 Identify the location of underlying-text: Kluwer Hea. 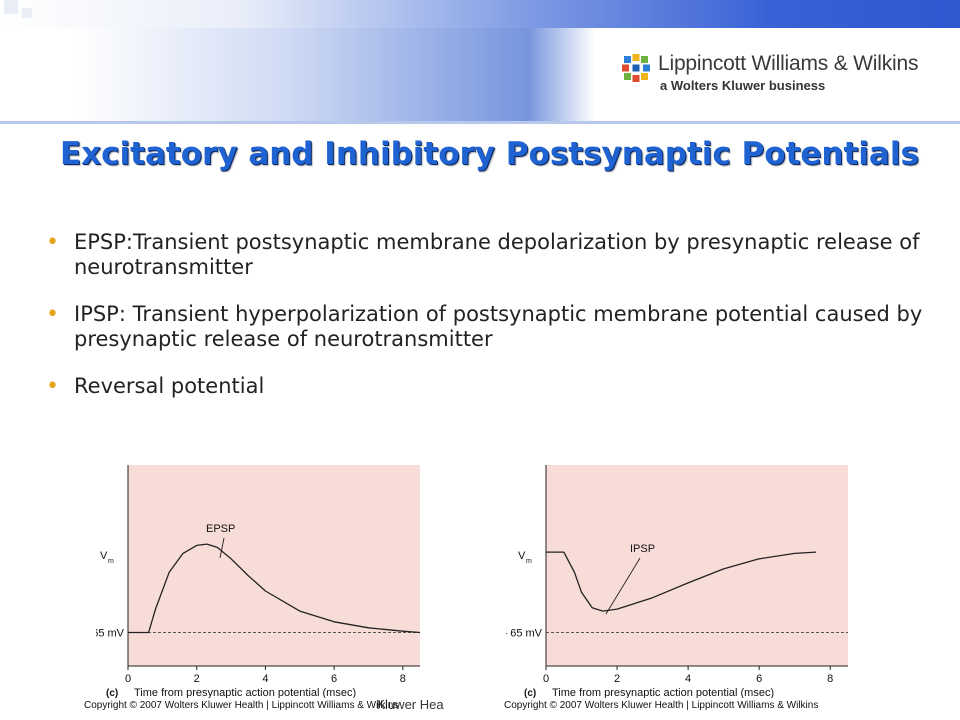
(410, 704).